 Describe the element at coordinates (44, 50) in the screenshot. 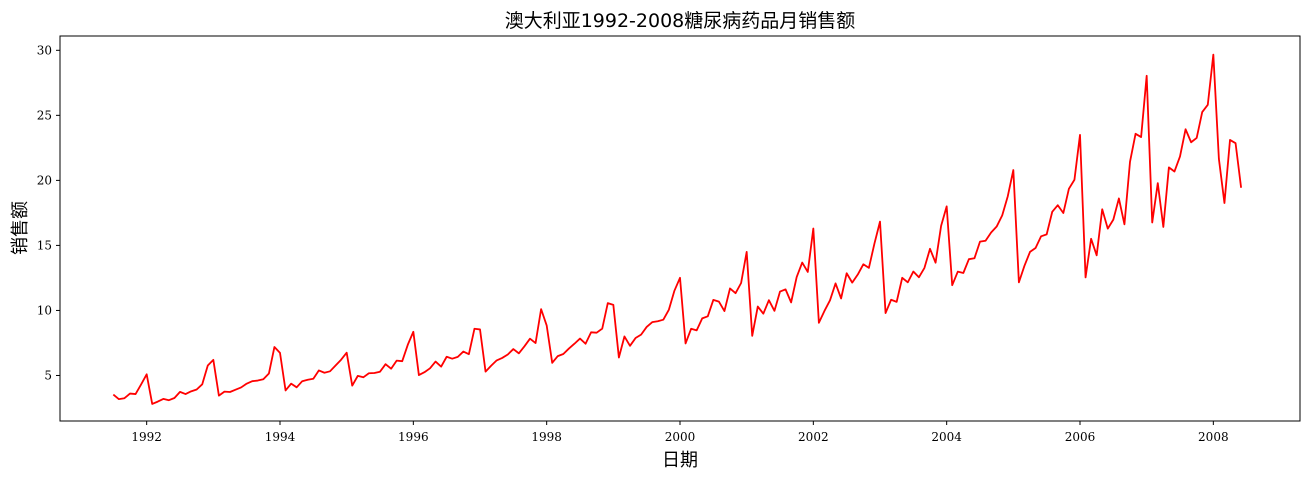

I see `y-tick-label: 30` at that location.